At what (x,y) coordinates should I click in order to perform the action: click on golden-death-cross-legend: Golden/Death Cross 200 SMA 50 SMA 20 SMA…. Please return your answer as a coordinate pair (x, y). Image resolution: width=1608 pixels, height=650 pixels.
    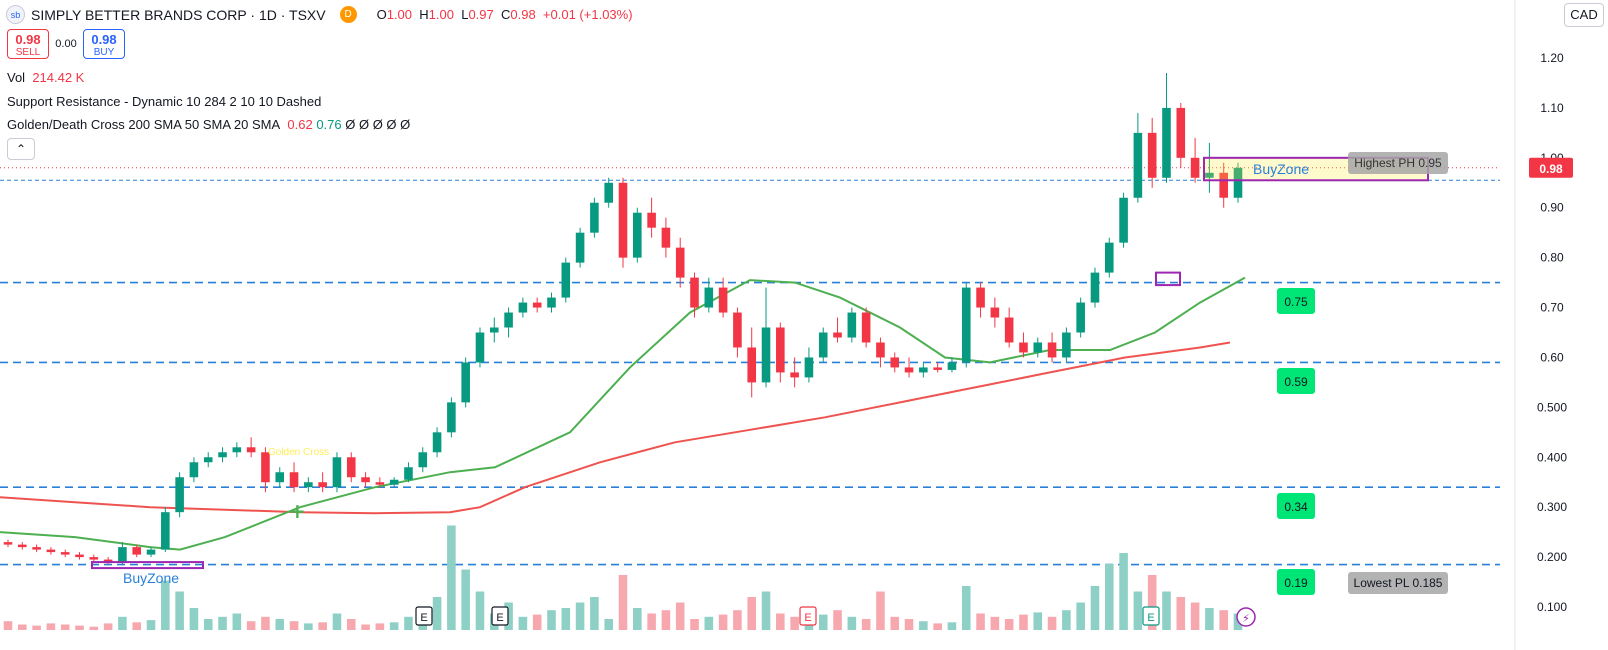
    Looking at the image, I should click on (209, 124).